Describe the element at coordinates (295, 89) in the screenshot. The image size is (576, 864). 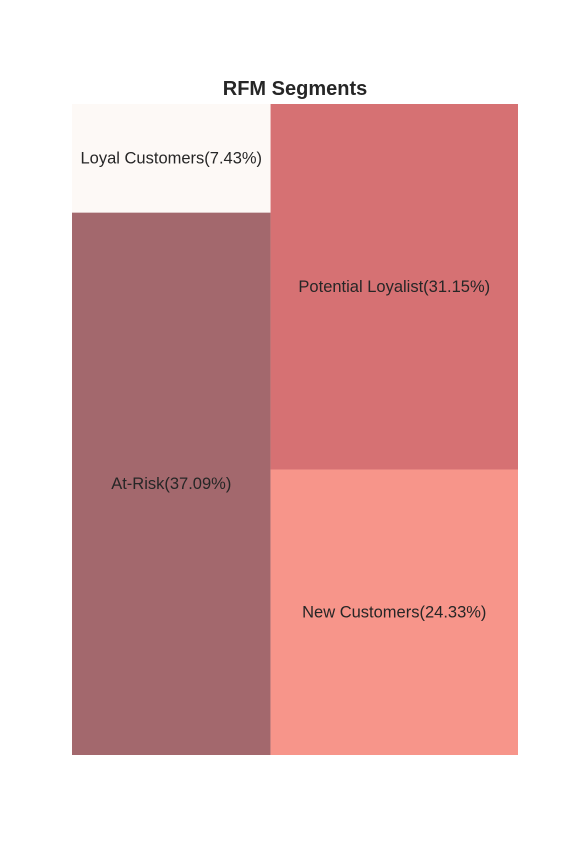
I see `chart-title: RFM Segments` at that location.